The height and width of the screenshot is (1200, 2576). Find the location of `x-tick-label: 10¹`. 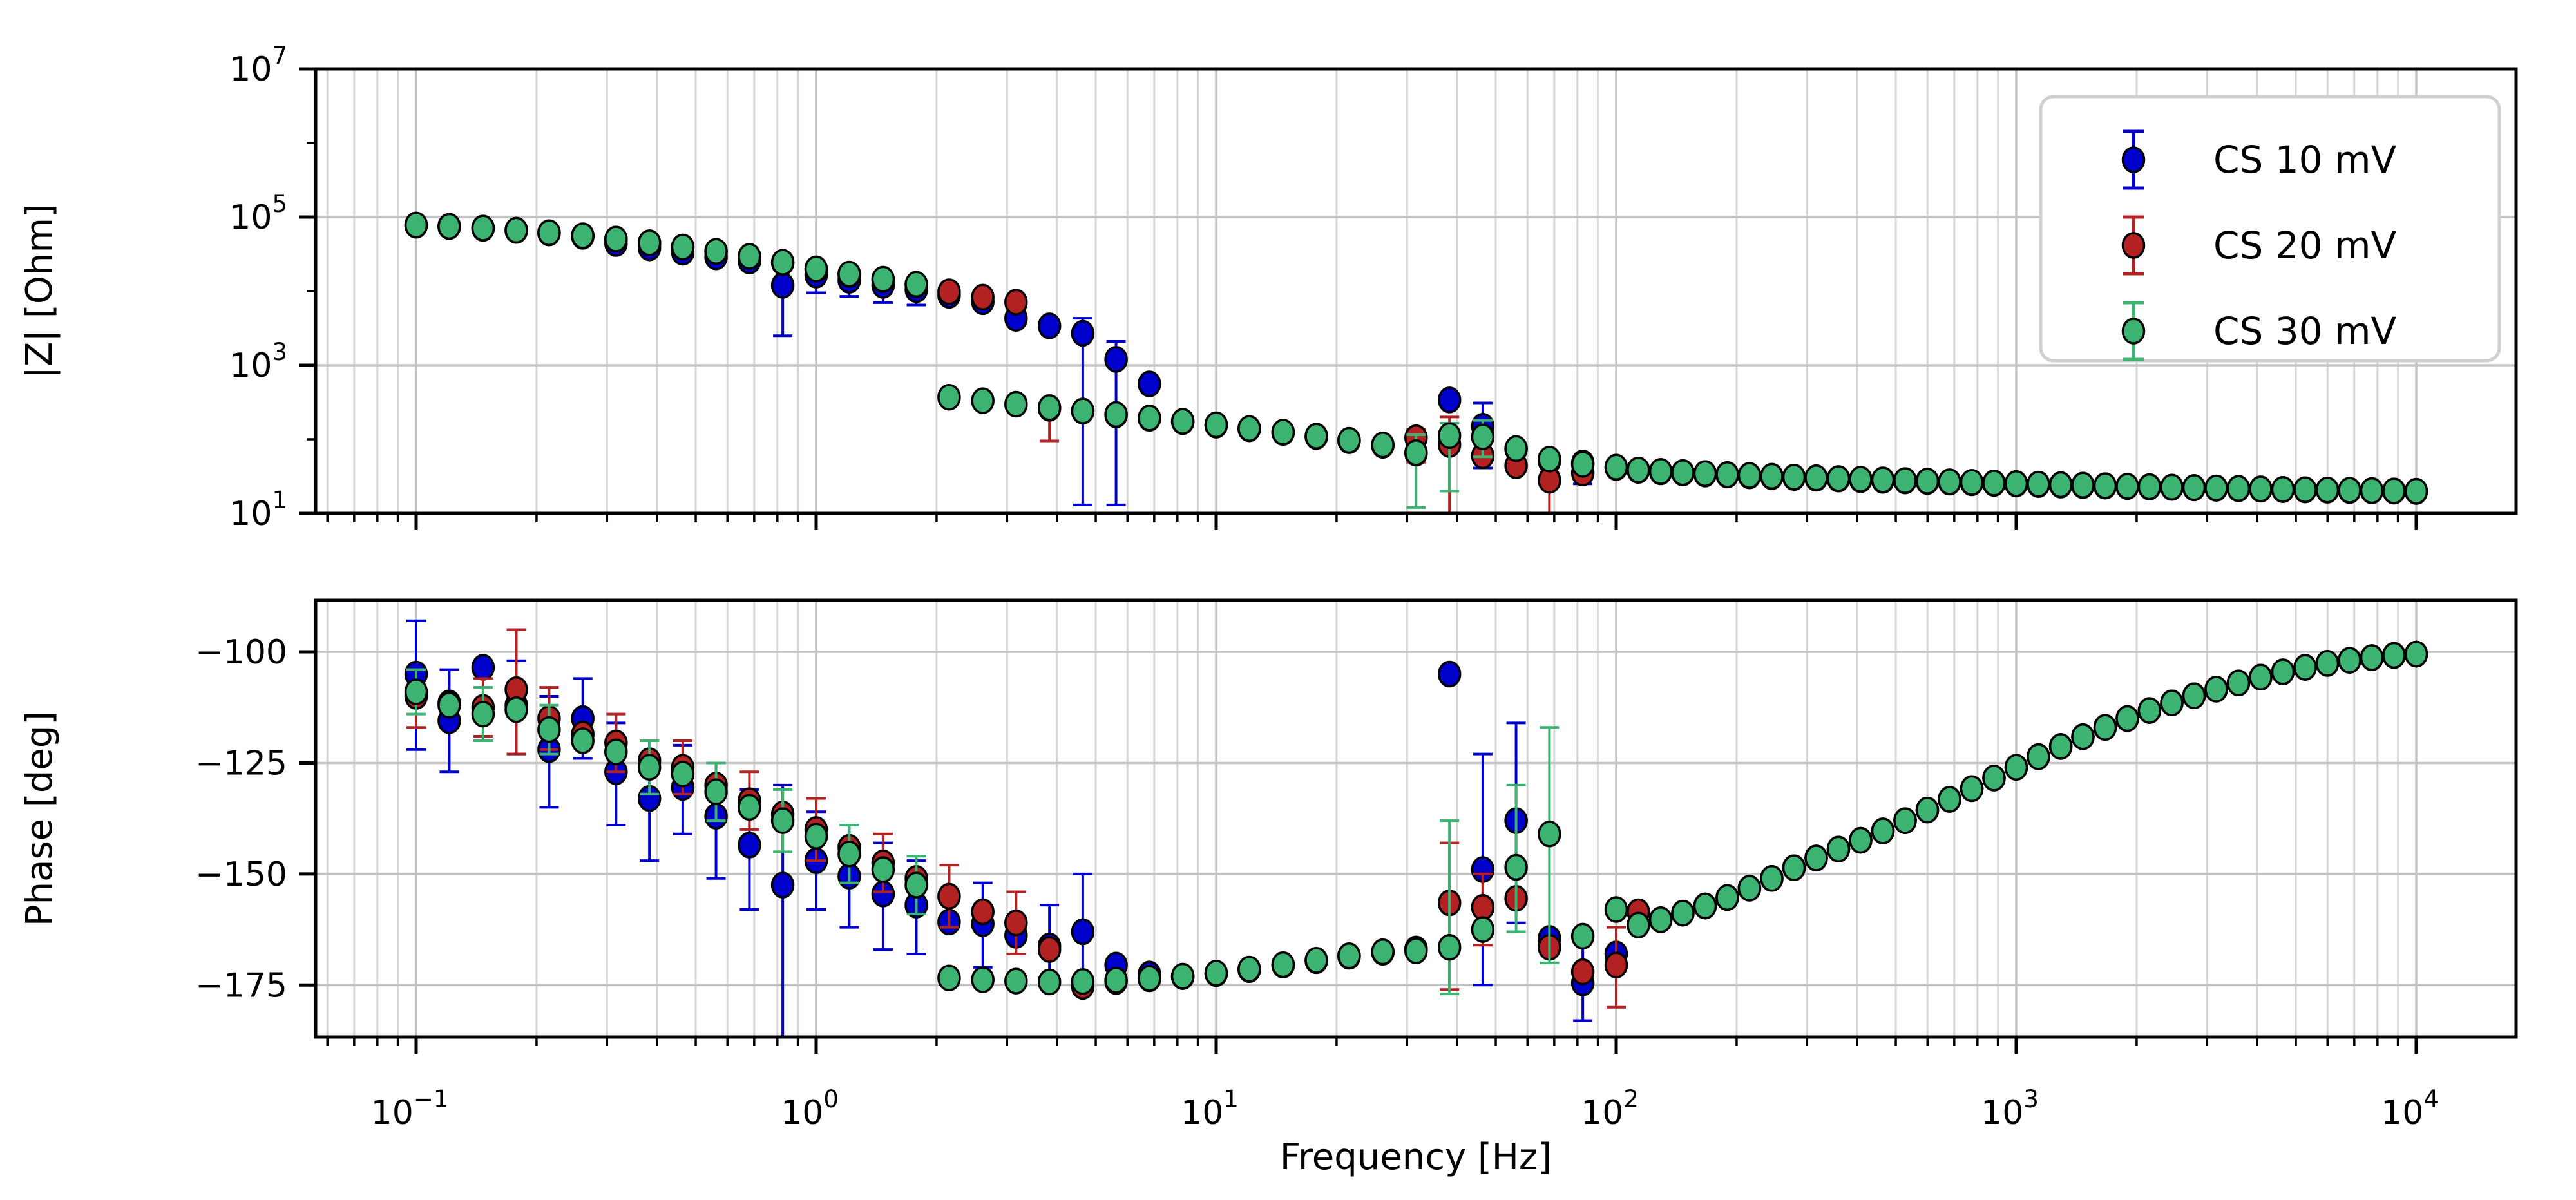

x-tick-label: 10¹ is located at coordinates (1210, 1108).